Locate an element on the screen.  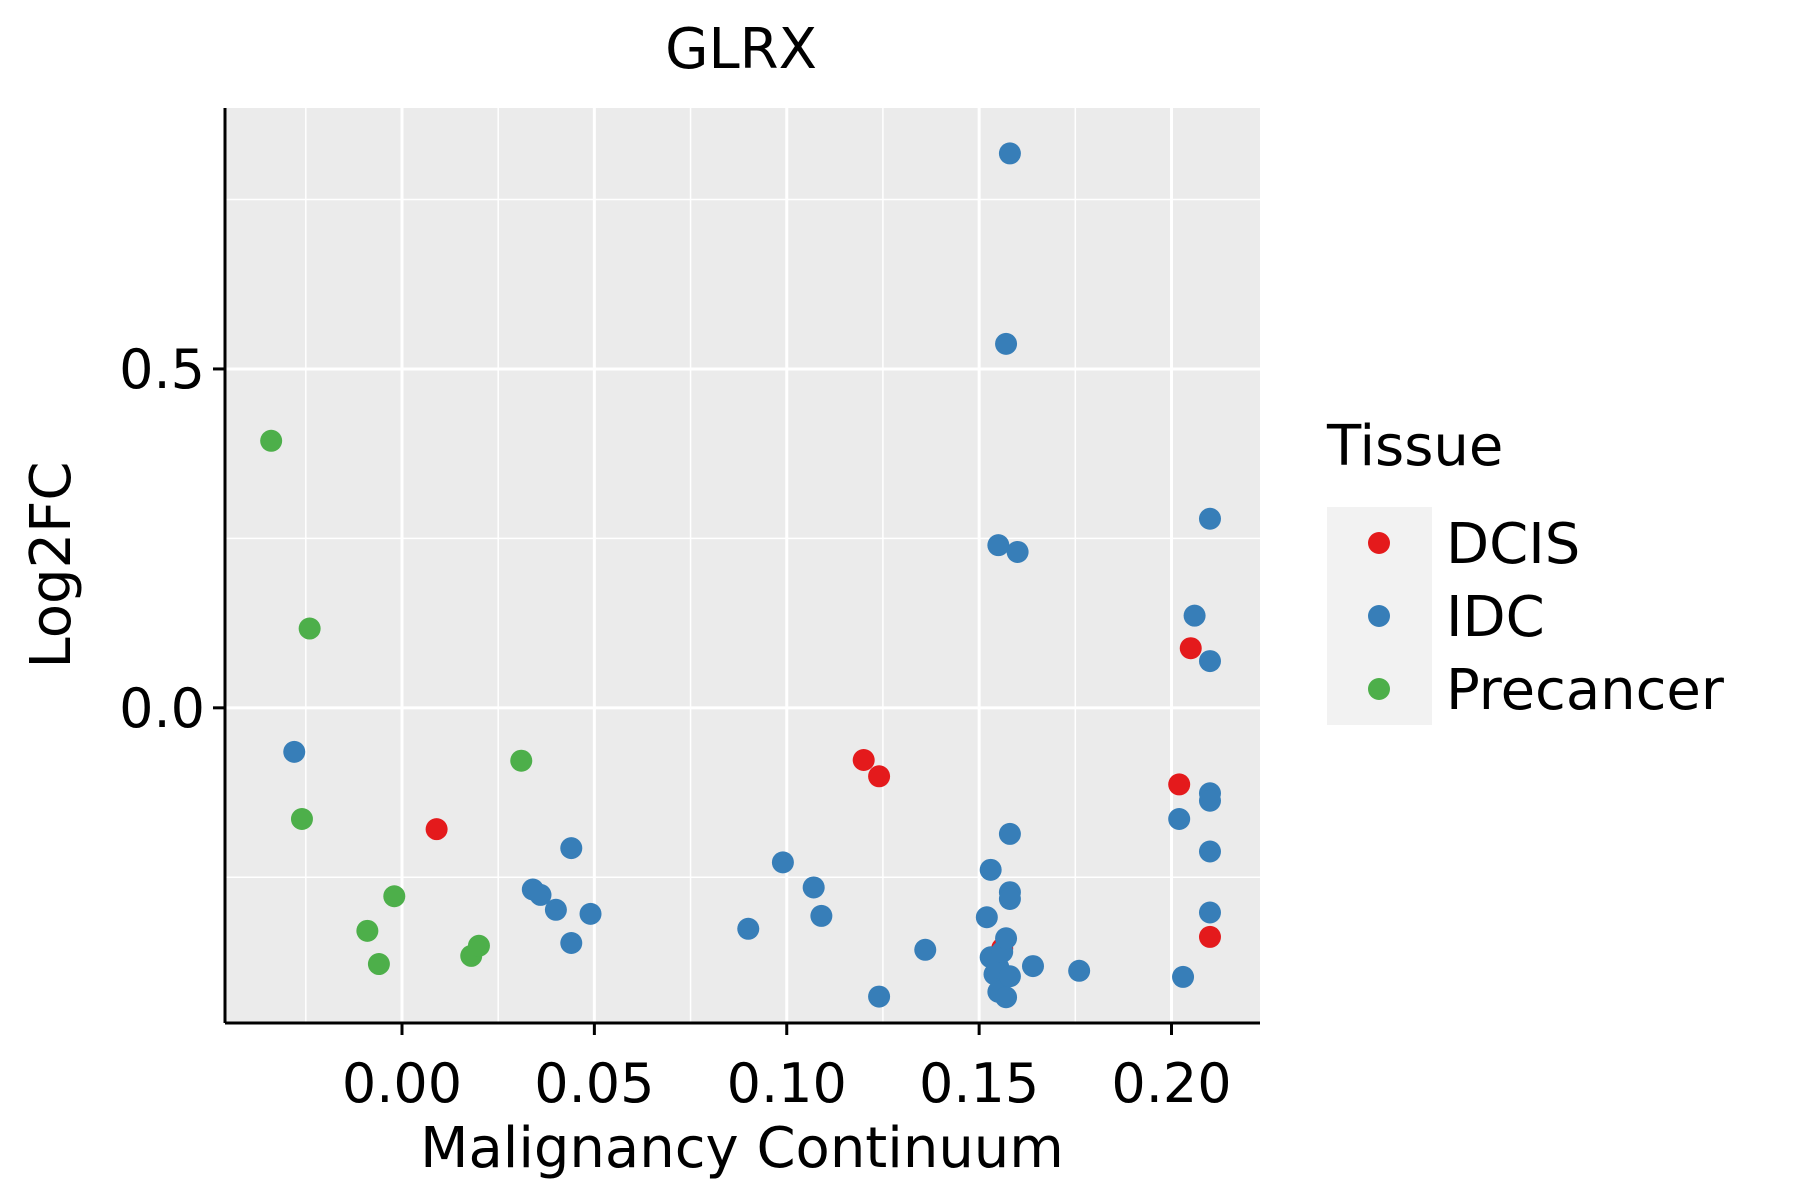
chart-title: GLRX is located at coordinates (741, 49).